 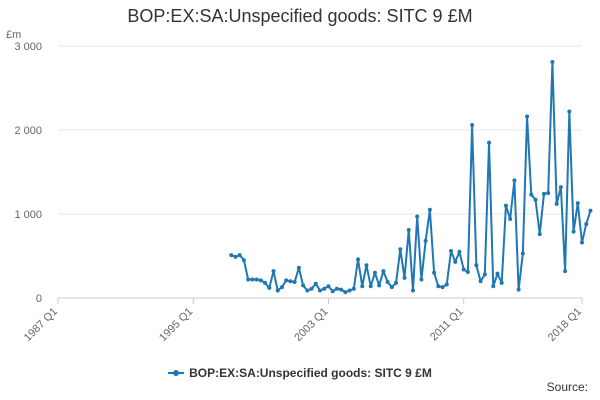 I want to click on y-axis-unit-label: £m, so click(x=13, y=35).